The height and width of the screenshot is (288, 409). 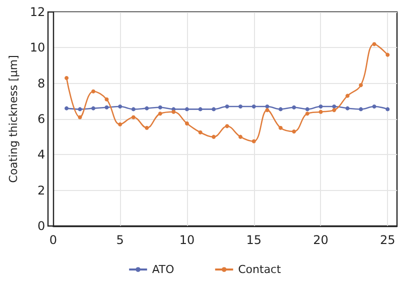 What do you see at coordinates (163, 269) in the screenshot?
I see `legend-label: ATO` at bounding box center [163, 269].